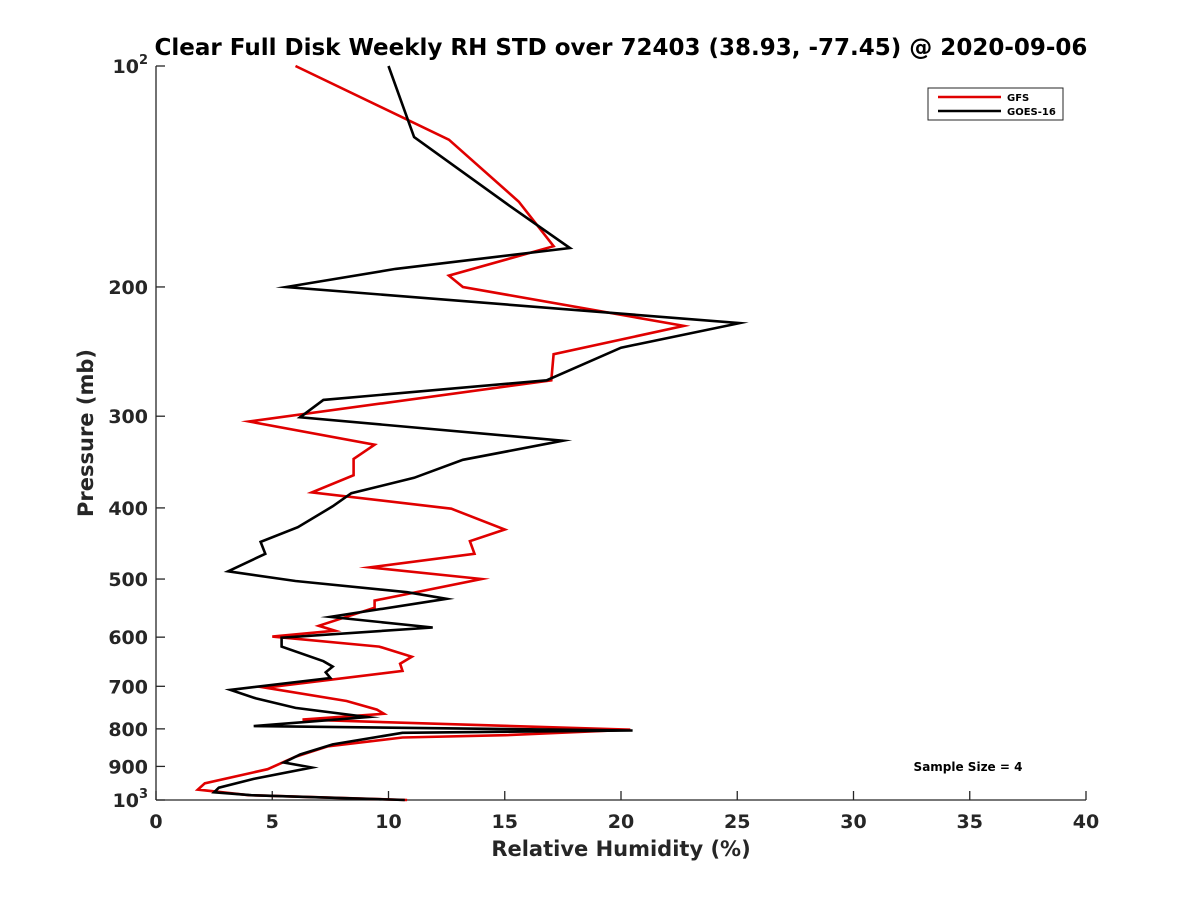 Image resolution: width=1200 pixels, height=900 pixels. I want to click on y-tick-label: 700, so click(128, 687).